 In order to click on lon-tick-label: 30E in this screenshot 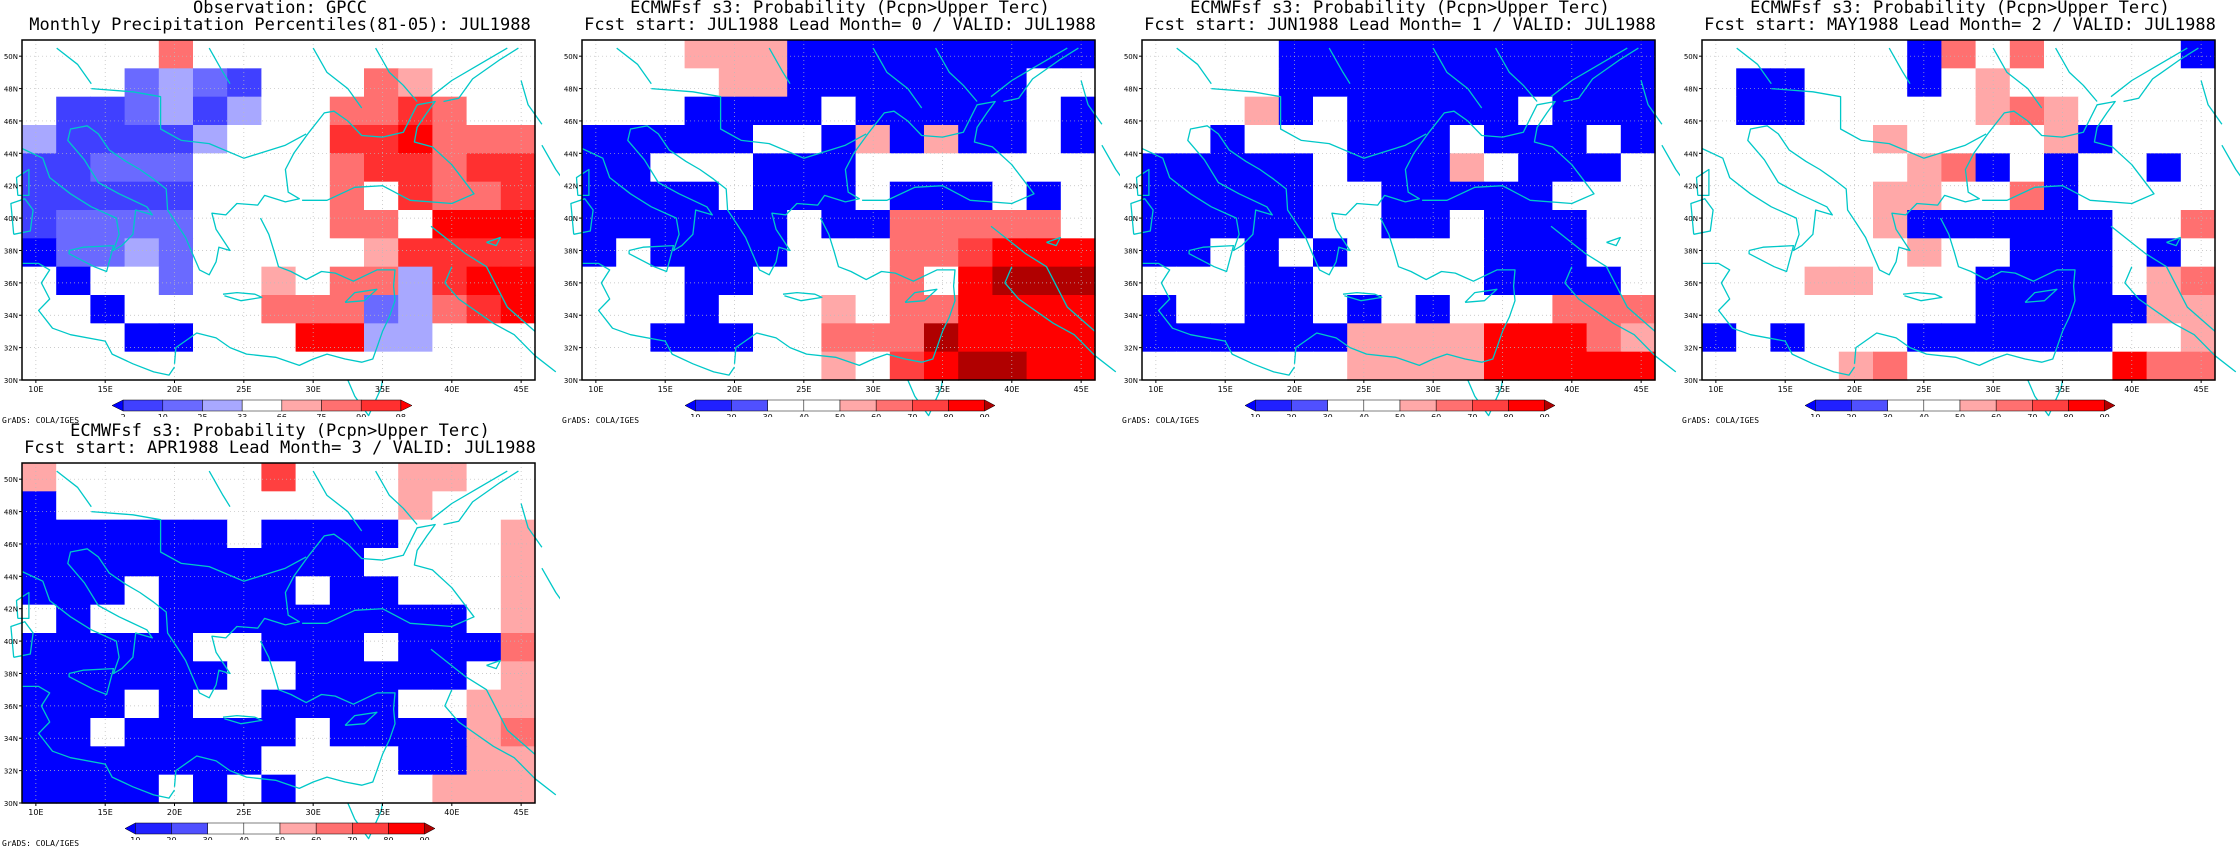, I will do `click(873, 389)`.